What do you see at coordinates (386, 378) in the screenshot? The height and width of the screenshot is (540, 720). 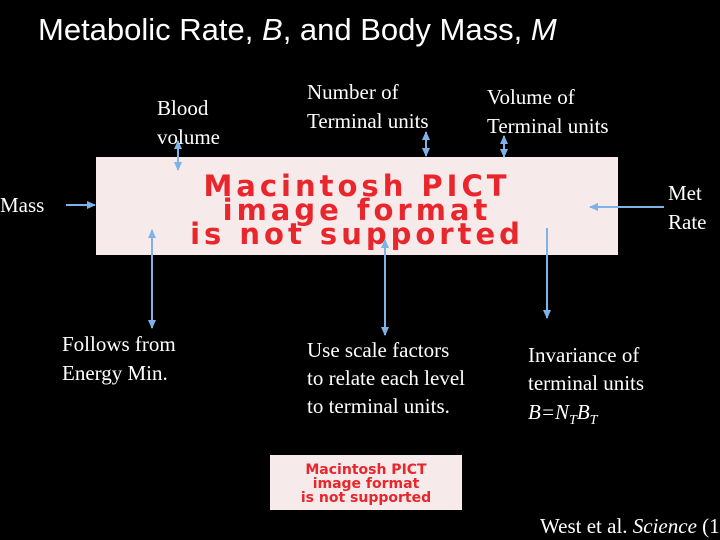 I see `label: to relate each level` at bounding box center [386, 378].